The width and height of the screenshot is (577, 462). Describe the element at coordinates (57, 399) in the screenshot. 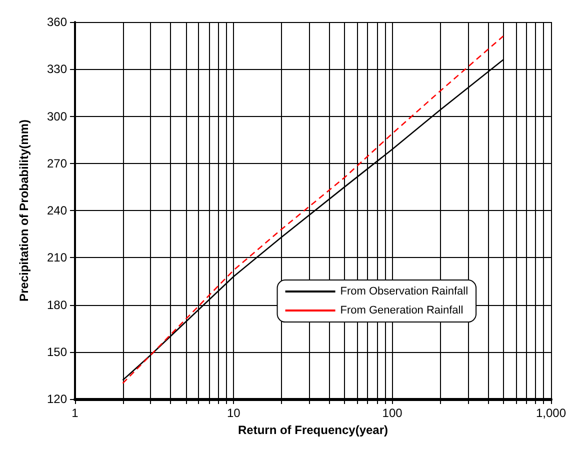

I see `y-tick-label: 120` at that location.